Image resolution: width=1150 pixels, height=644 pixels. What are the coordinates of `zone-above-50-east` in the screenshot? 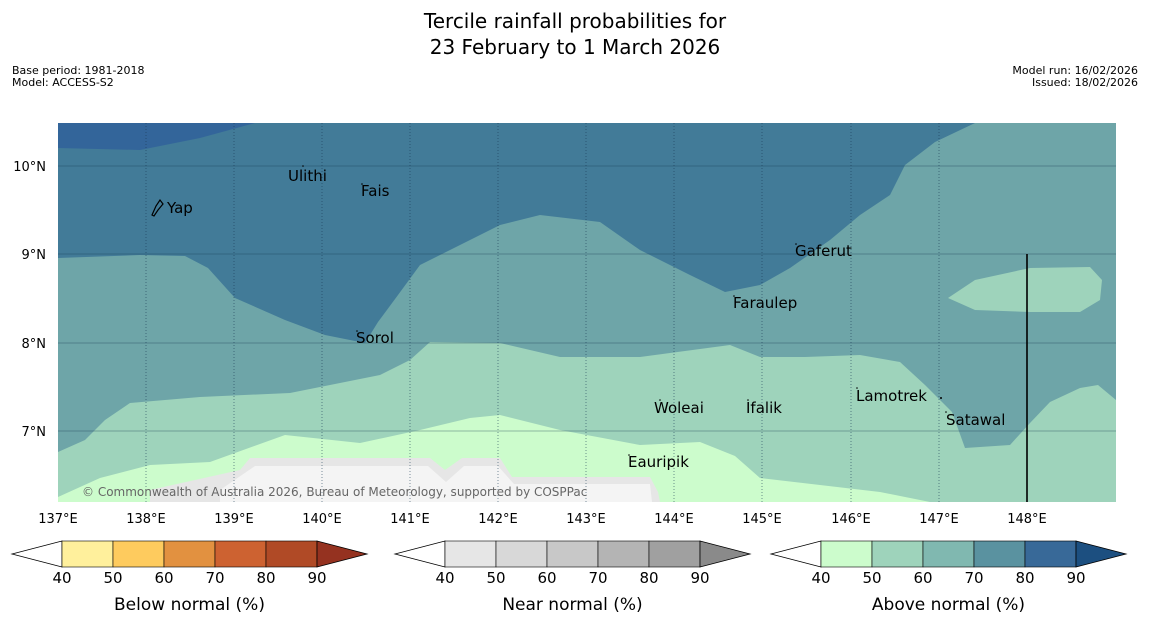 It's located at (1025, 289).